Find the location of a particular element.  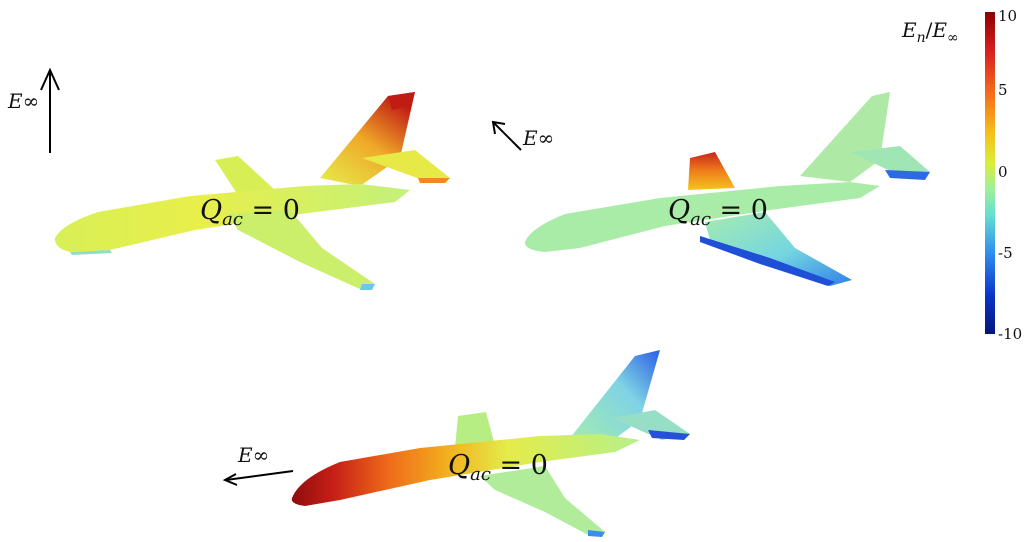

colorbar: En/E∞ 10 5 0 -5 -10 is located at coordinates (961, 175).